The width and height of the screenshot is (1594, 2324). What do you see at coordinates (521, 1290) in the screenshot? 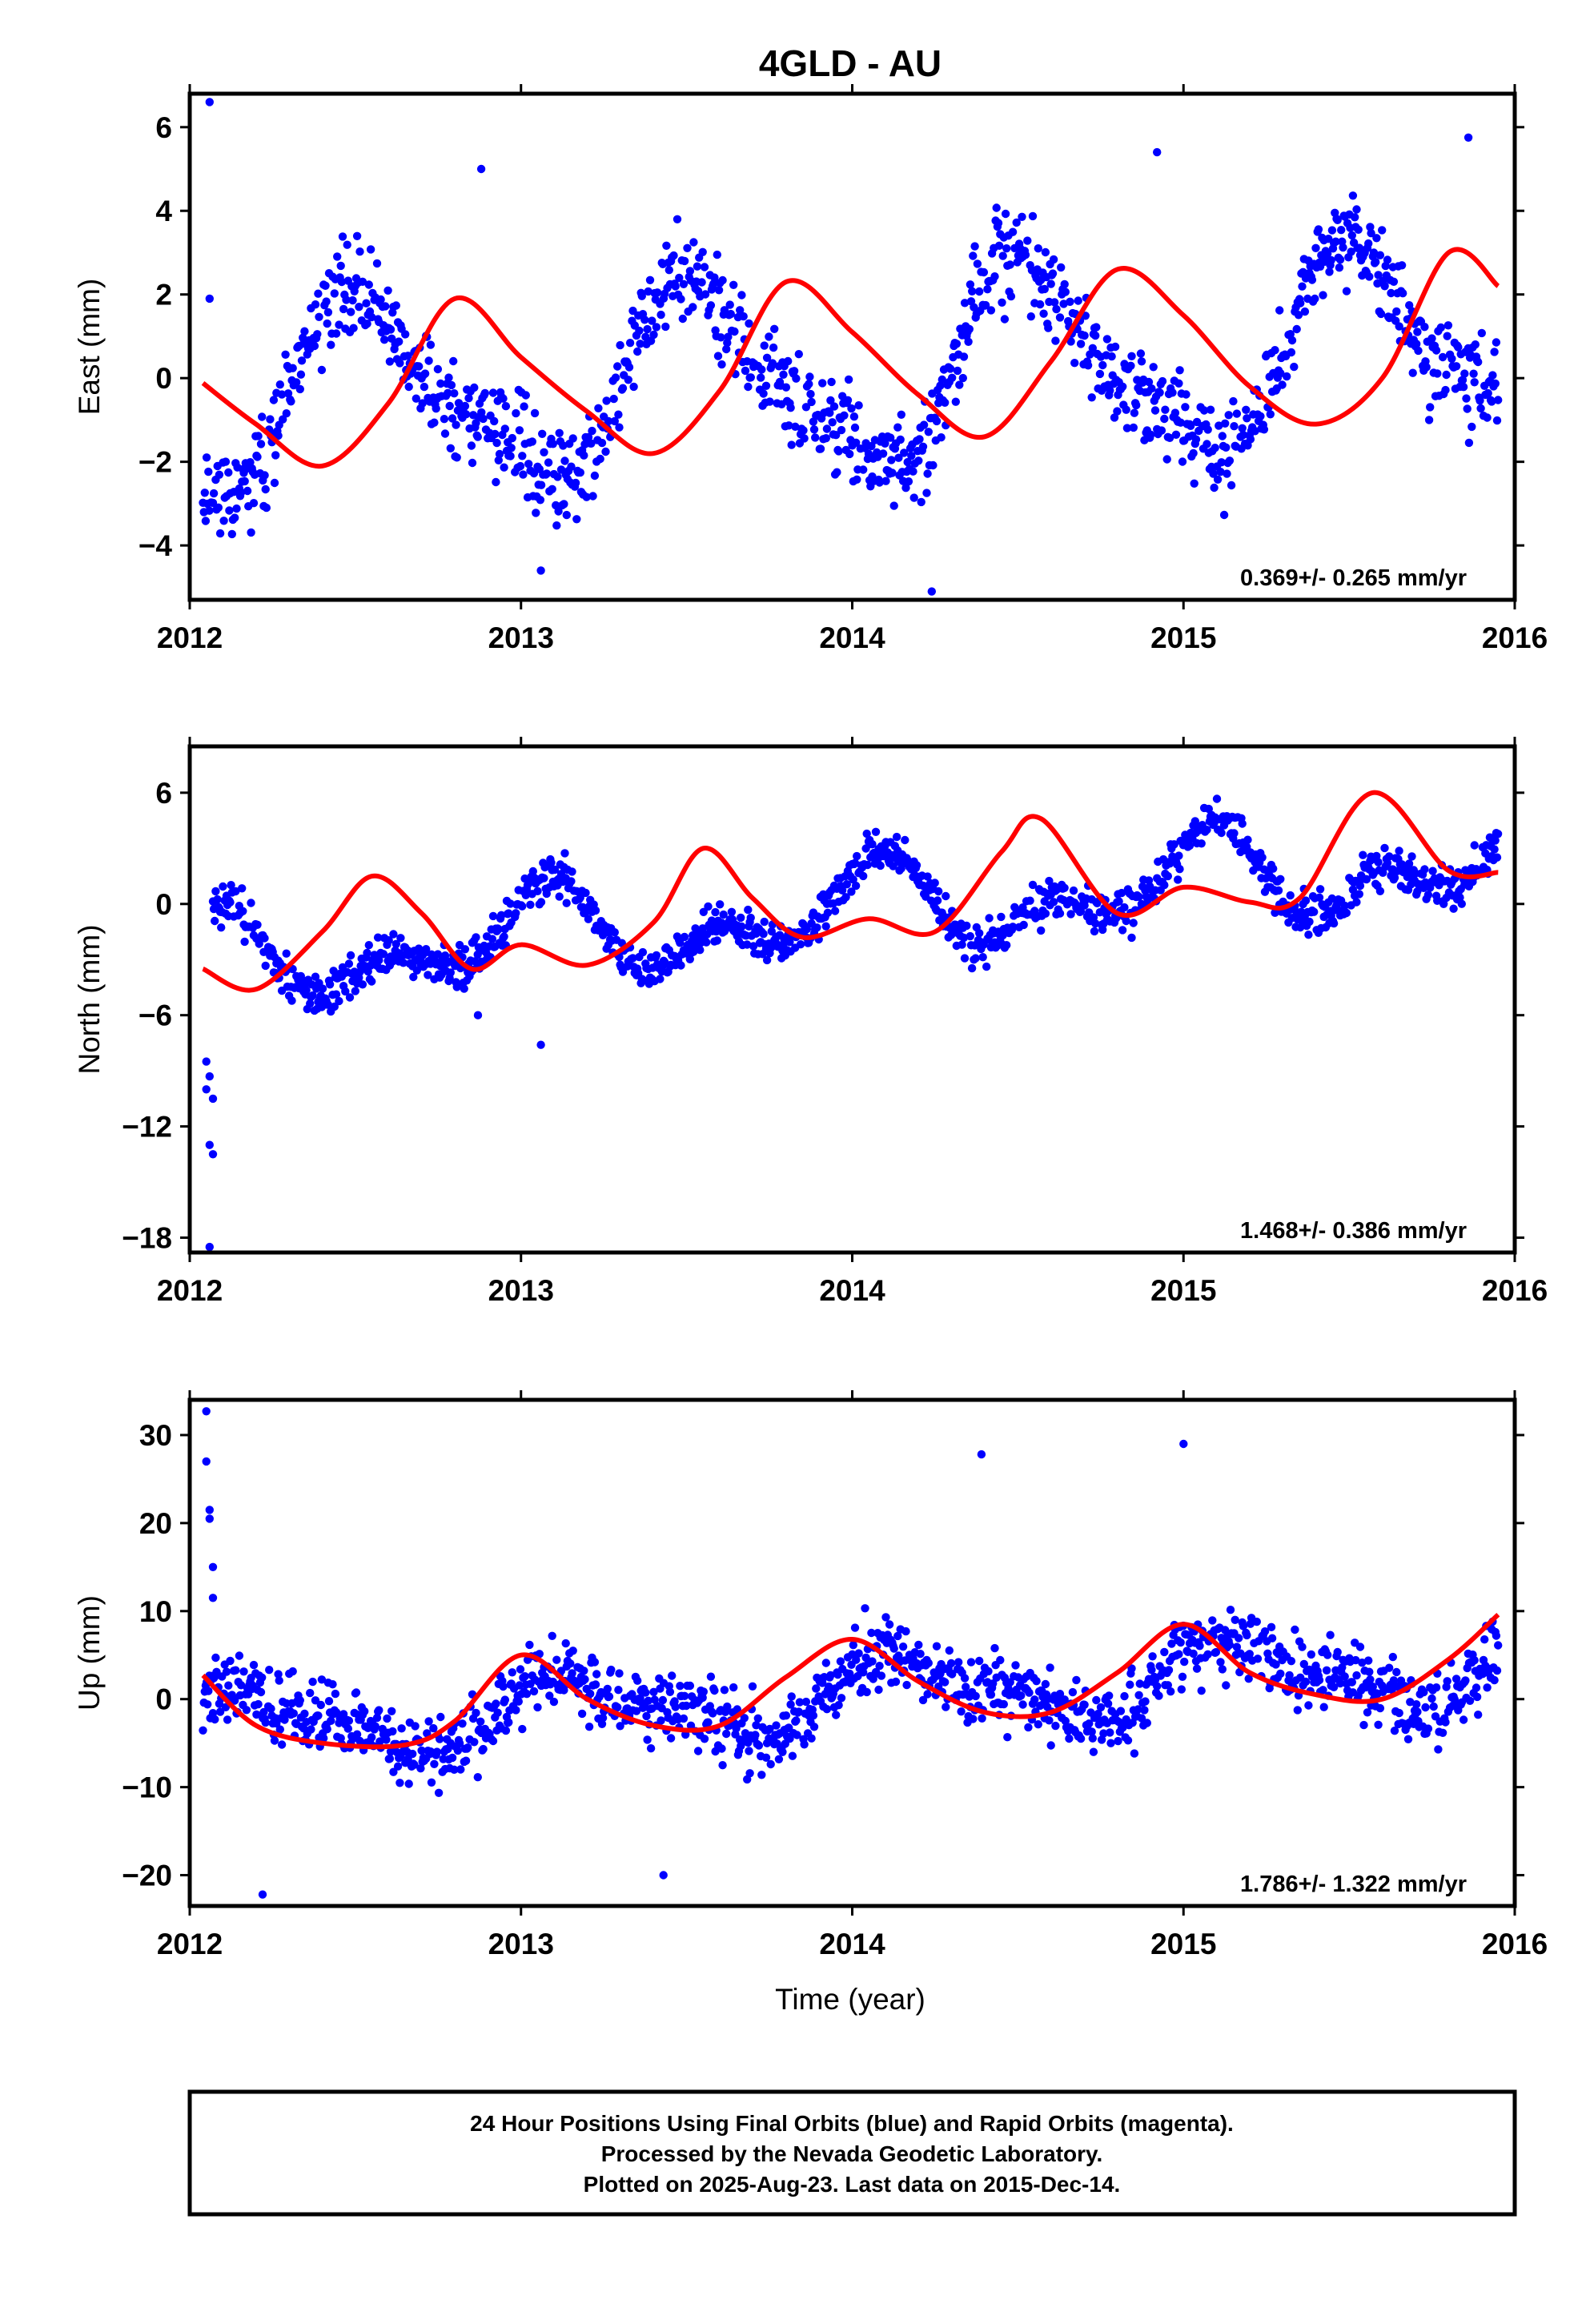
I see `x-tick-label: 2013` at bounding box center [521, 1290].